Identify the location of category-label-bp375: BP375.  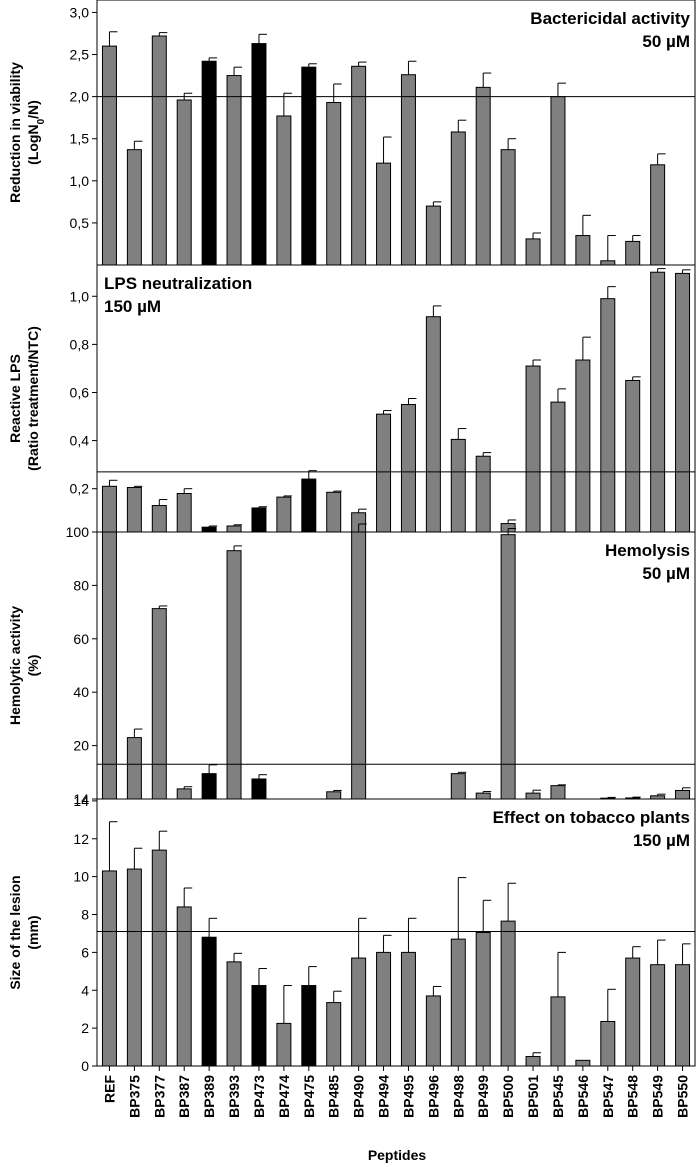
(134, 1096).